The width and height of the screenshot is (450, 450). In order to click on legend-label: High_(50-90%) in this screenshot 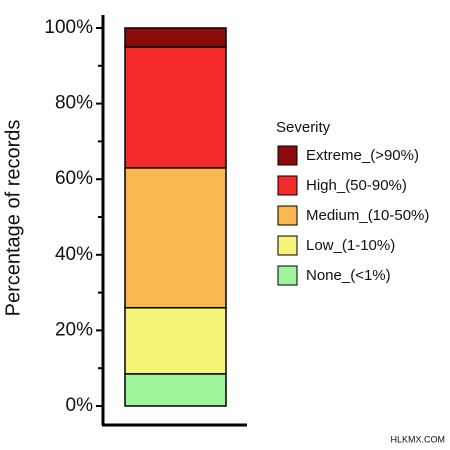, I will do `click(356, 185)`.